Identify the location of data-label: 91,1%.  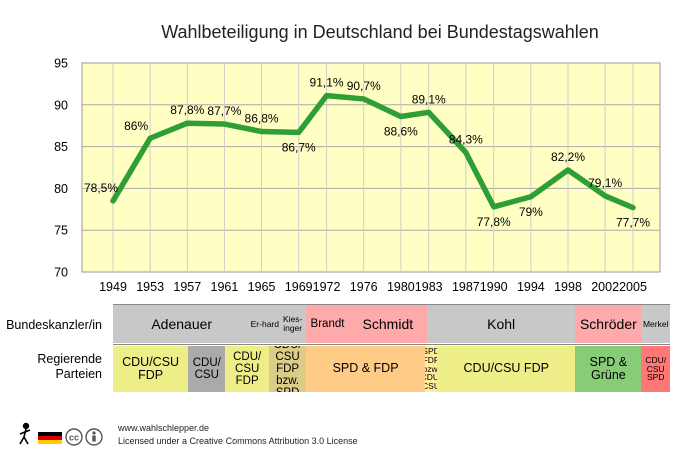
(327, 83).